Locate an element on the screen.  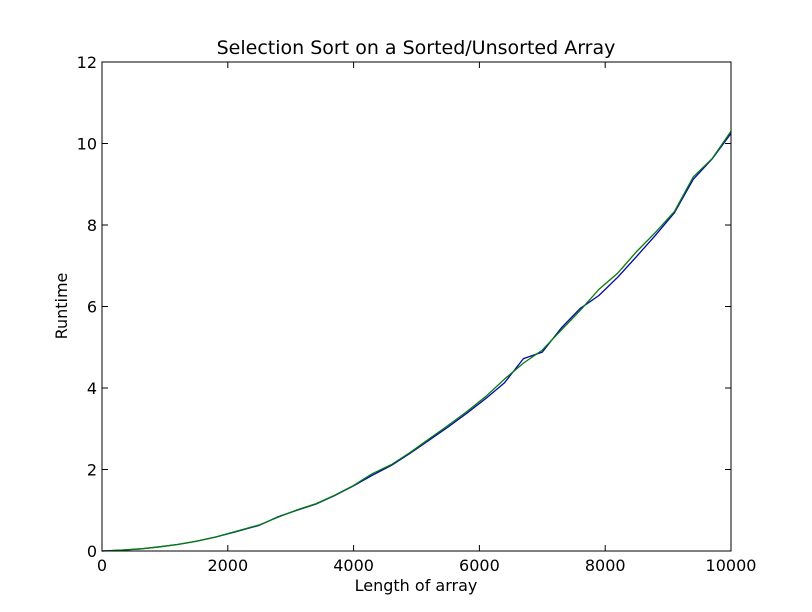
y-tick-label-0: 0 is located at coordinates (92, 551).